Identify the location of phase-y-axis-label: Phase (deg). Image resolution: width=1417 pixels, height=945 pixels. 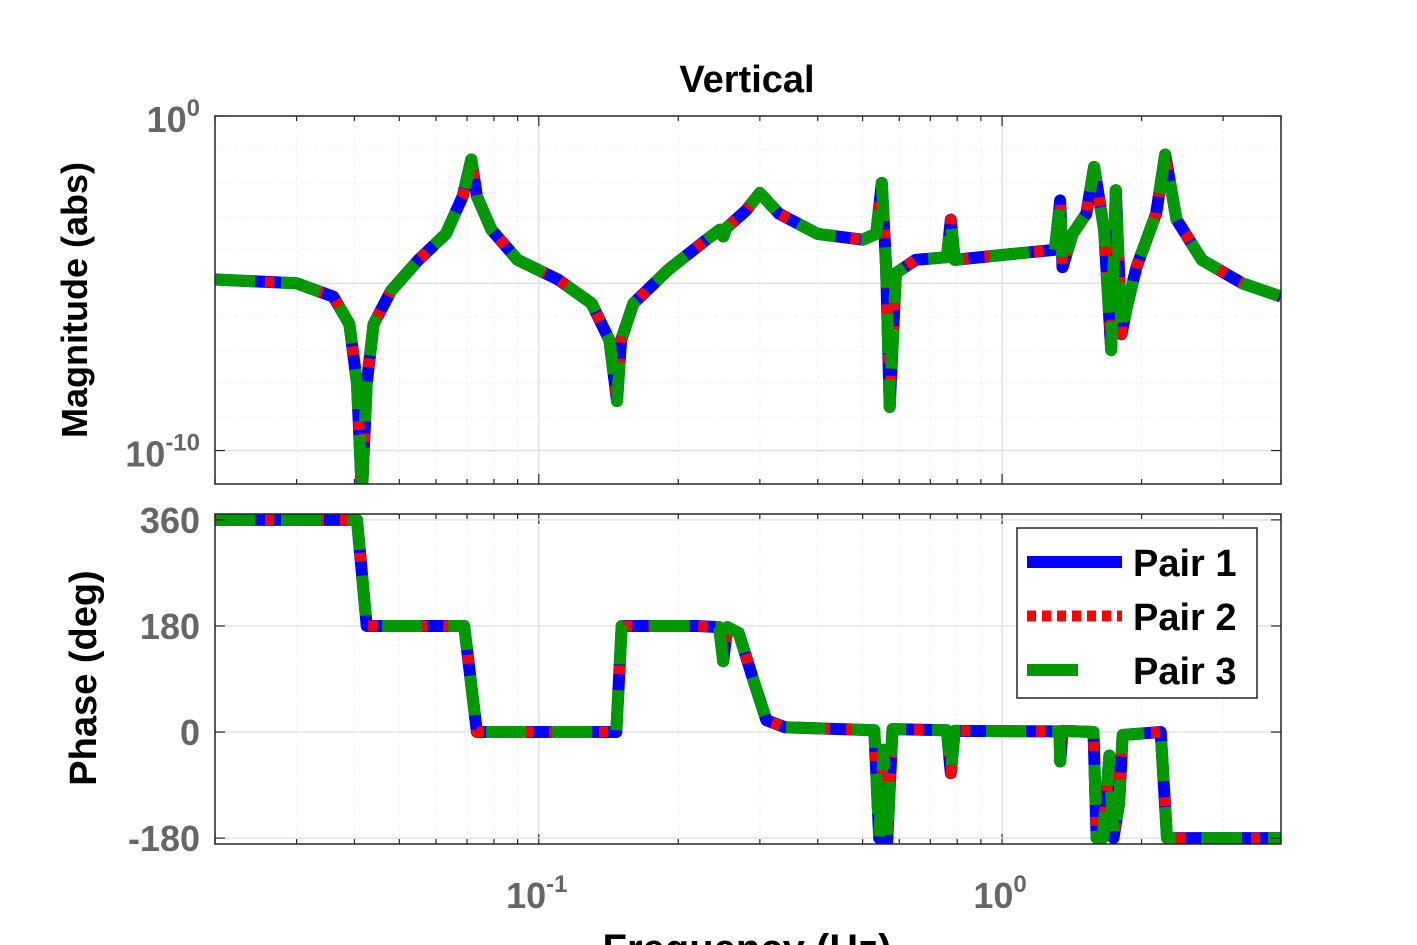
(84, 677).